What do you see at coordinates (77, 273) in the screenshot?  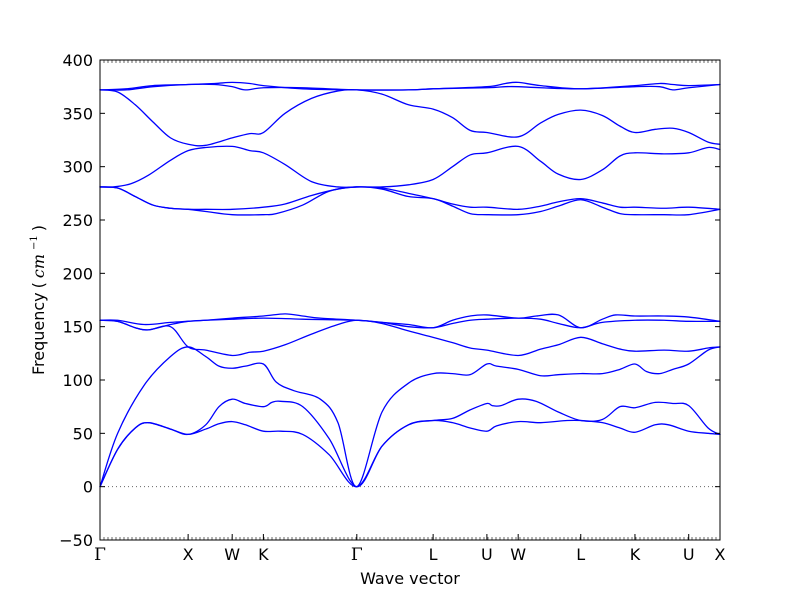 I see `y-tick-label: 200` at bounding box center [77, 273].